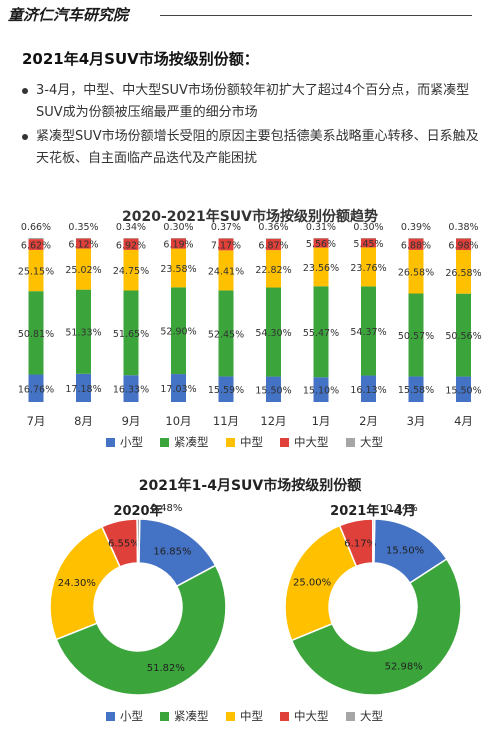  I want to click on x-tick-label: 10月, so click(178, 421).